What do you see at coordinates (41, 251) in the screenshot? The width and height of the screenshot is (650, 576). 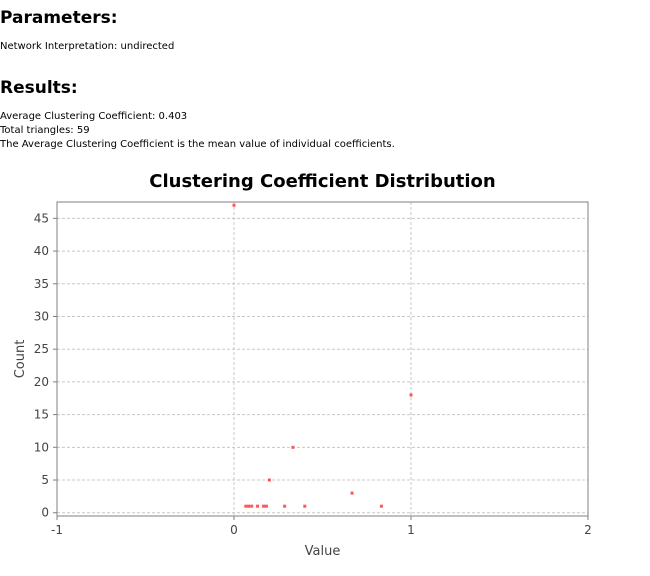 I see `y-tick-label: 40` at bounding box center [41, 251].